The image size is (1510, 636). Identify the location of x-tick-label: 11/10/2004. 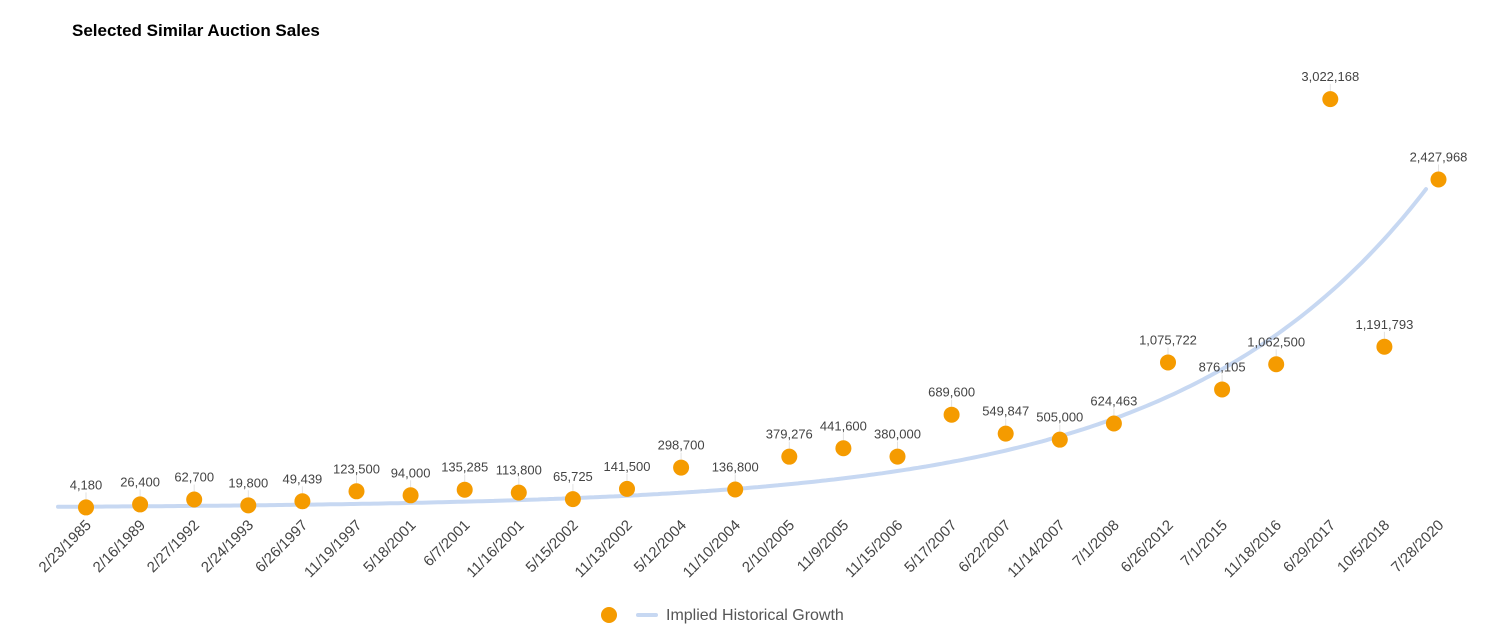
(712, 549).